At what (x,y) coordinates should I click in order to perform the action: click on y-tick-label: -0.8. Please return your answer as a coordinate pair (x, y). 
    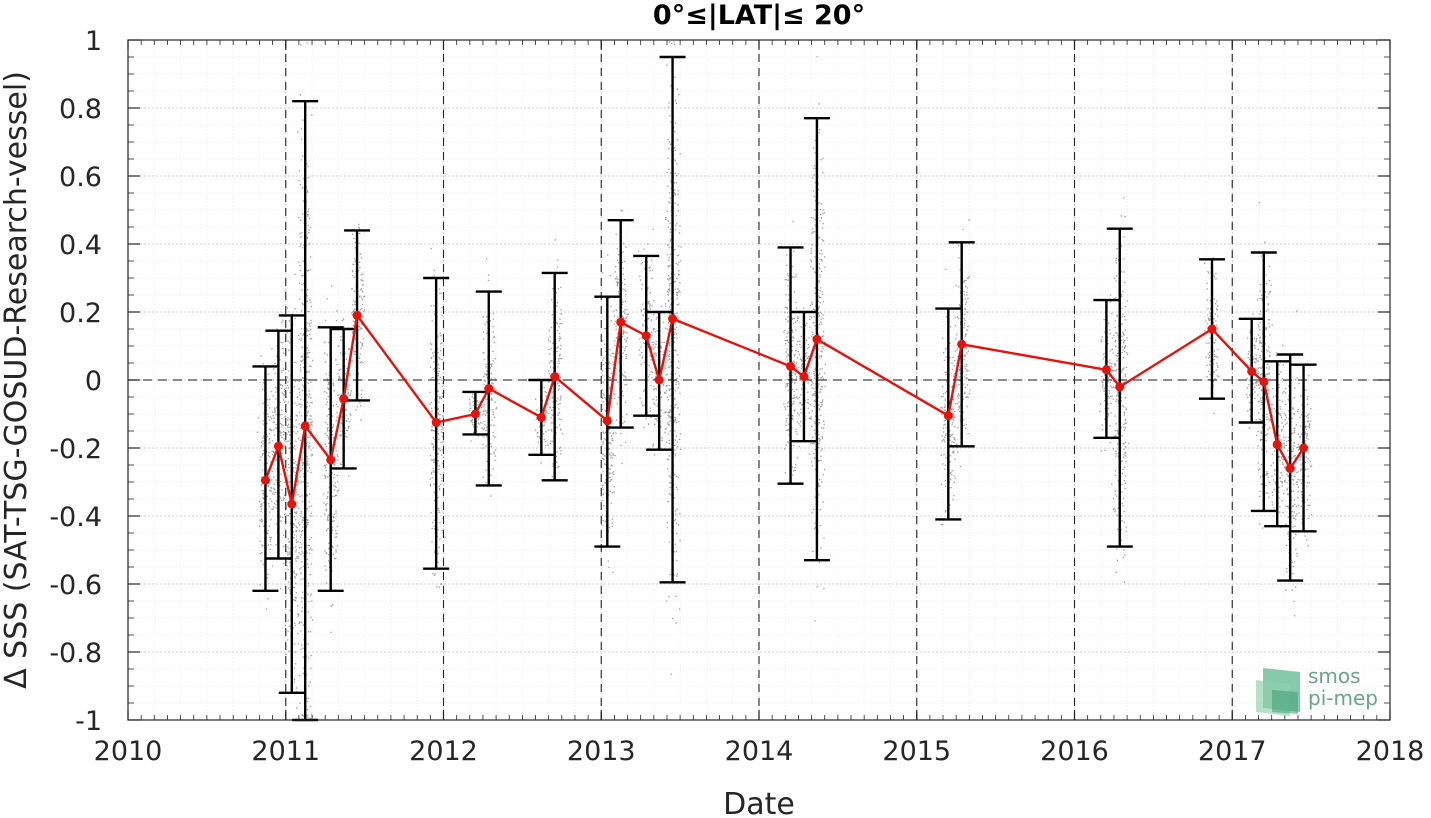
    Looking at the image, I should click on (75, 653).